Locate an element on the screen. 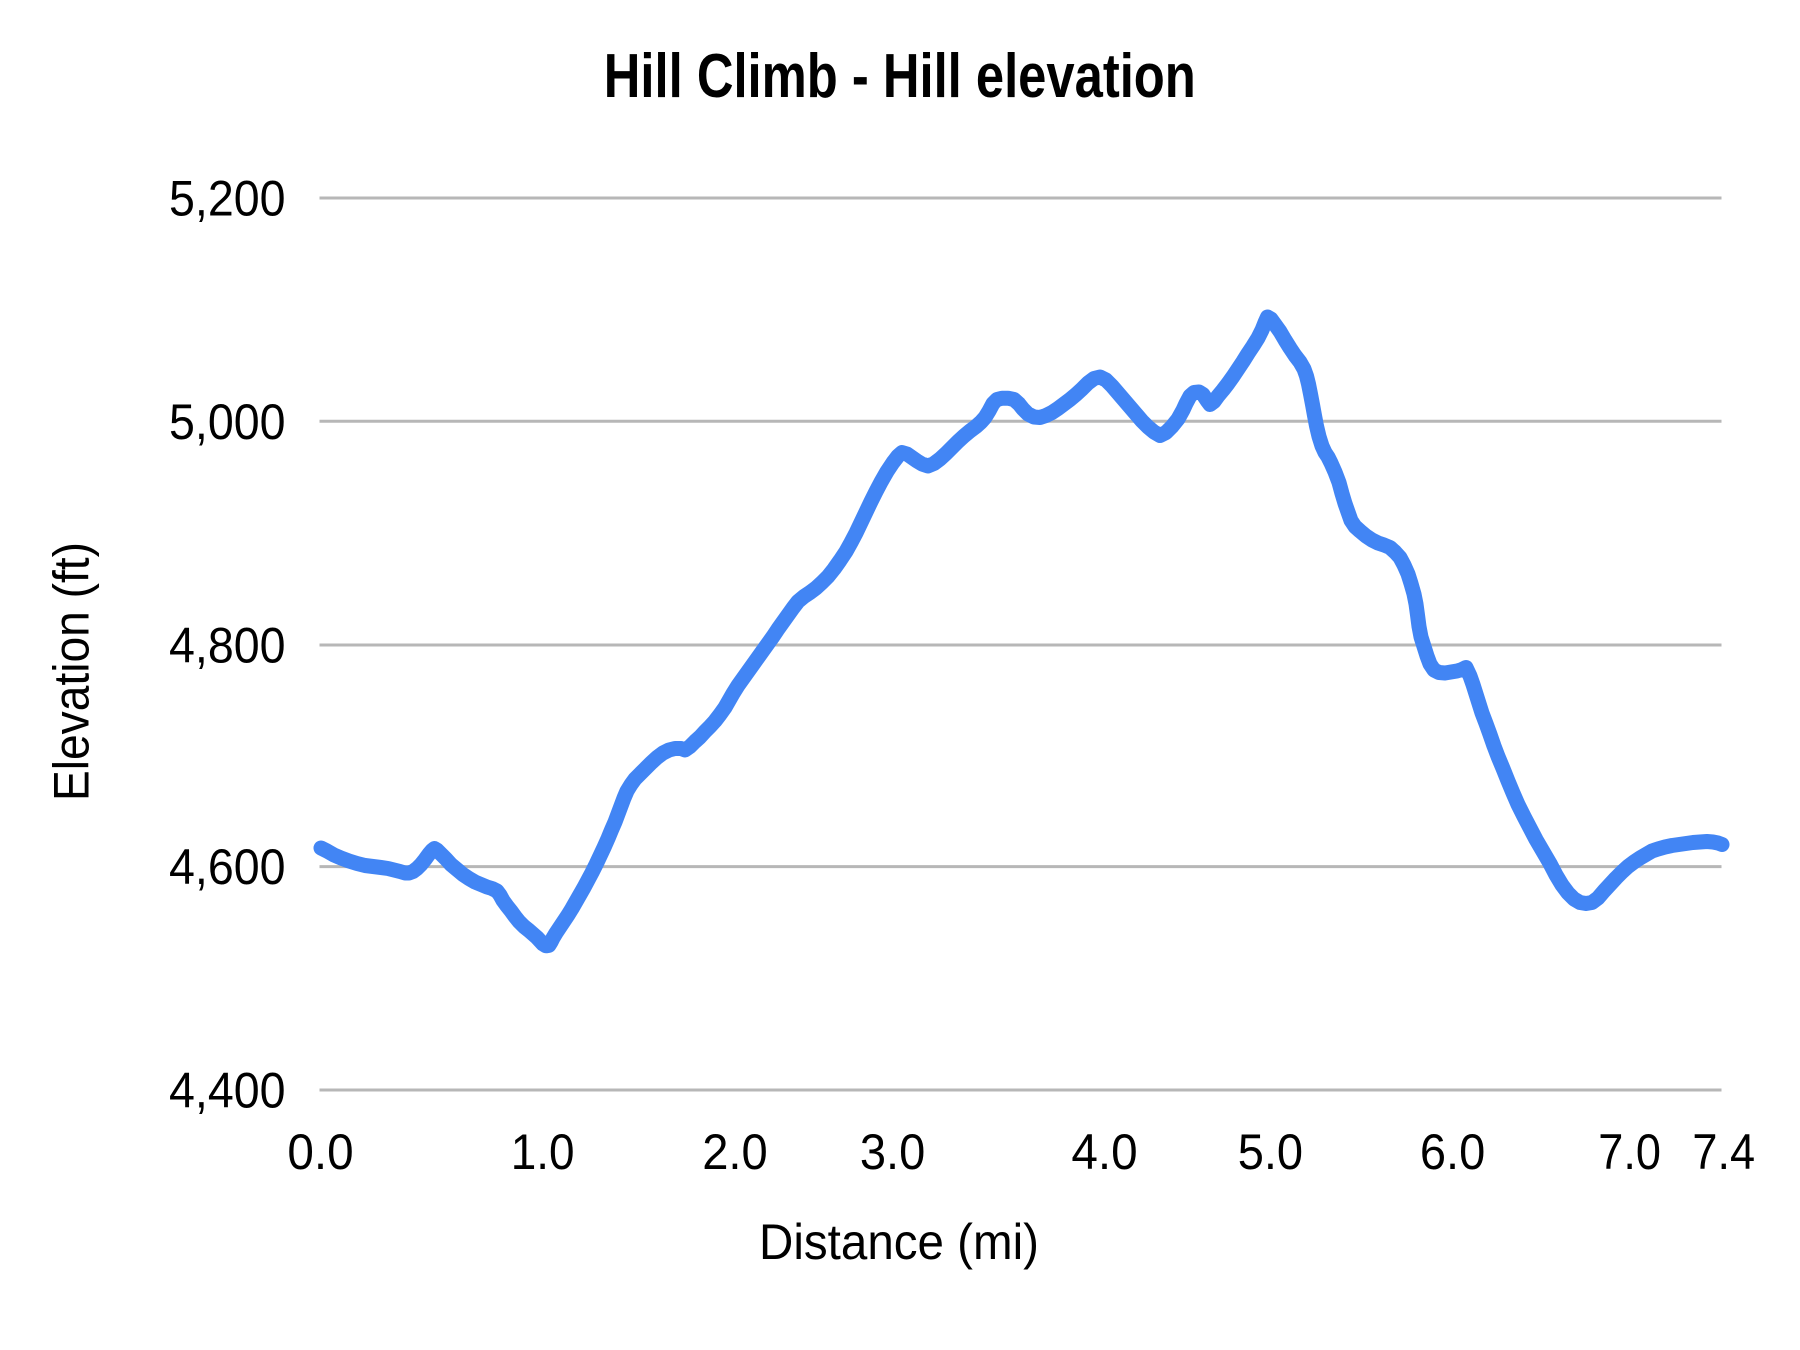 Image resolution: width=1800 pixels, height=1350 pixels. svg-text: 7.0 is located at coordinates (1629, 1152).